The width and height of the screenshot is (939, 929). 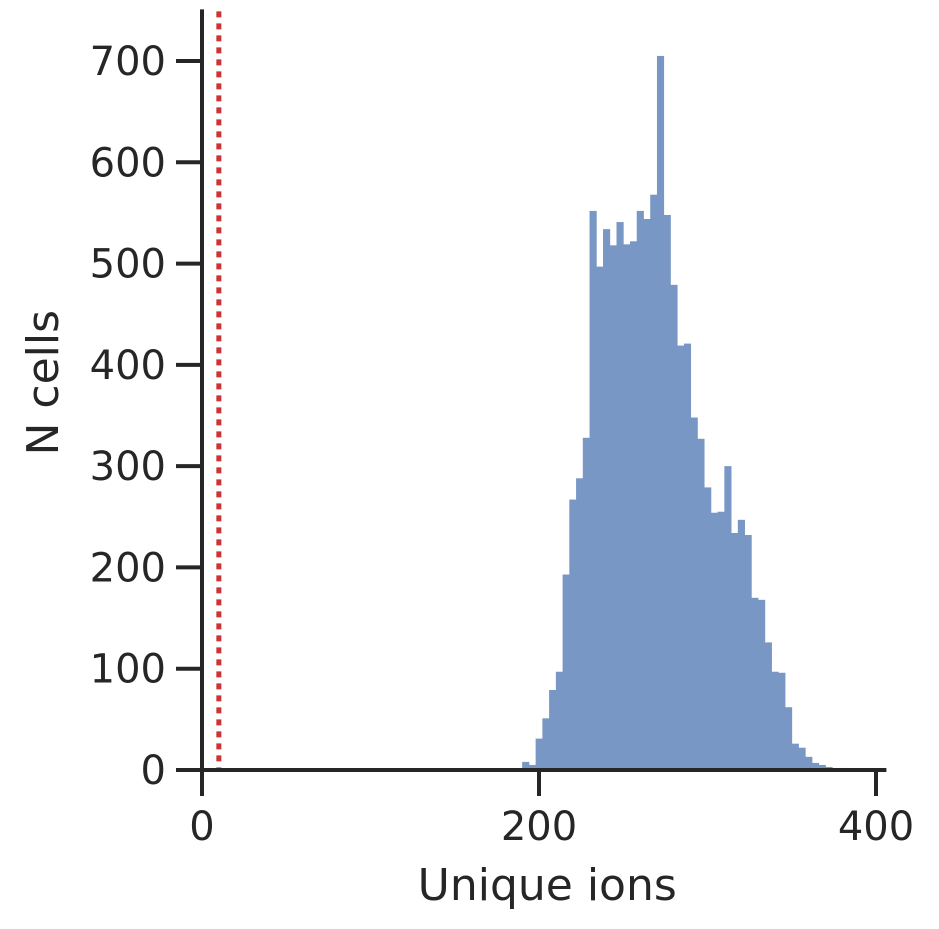 What do you see at coordinates (128, 670) in the screenshot?
I see `y-tick-label: 100` at bounding box center [128, 670].